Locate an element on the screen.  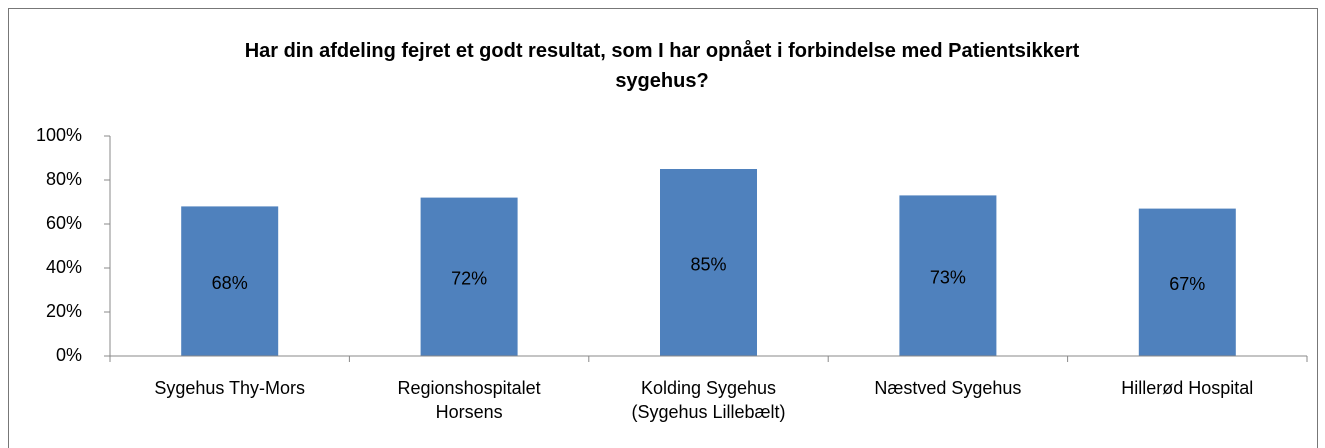
x-tick-label: Kolding Sygehus (Sygehus Lillebælt) is located at coordinates (708, 400).